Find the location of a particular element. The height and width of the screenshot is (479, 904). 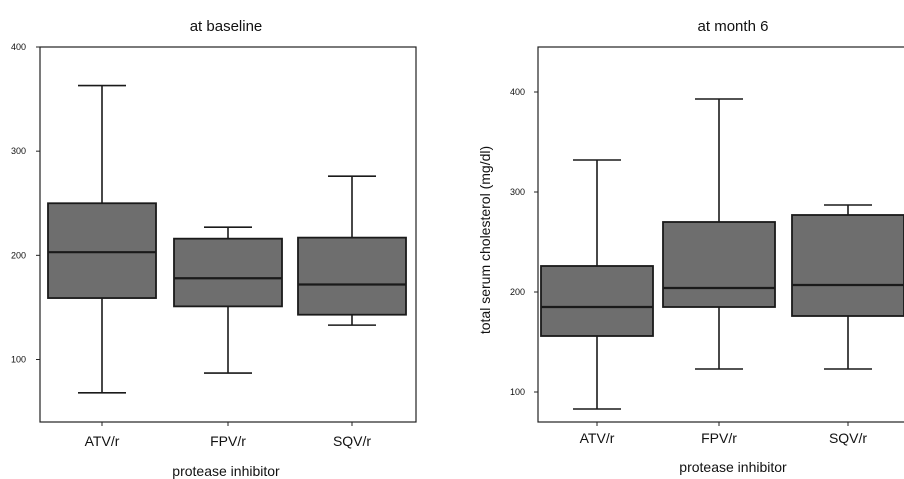

baseline-y-tick-label: 100 is located at coordinates (18, 360).